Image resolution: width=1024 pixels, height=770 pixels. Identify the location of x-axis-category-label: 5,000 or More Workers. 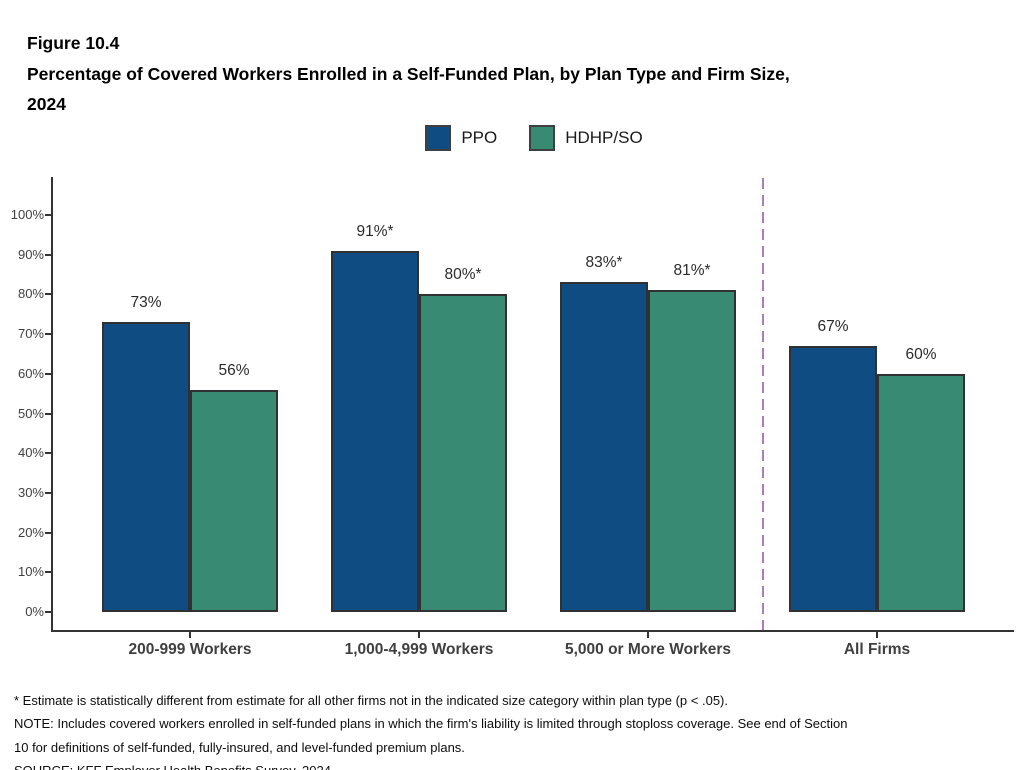
(648, 649).